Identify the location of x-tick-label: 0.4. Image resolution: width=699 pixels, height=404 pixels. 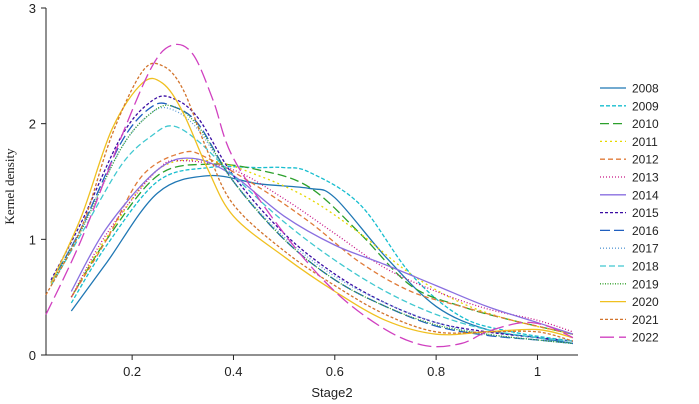
(233, 371).